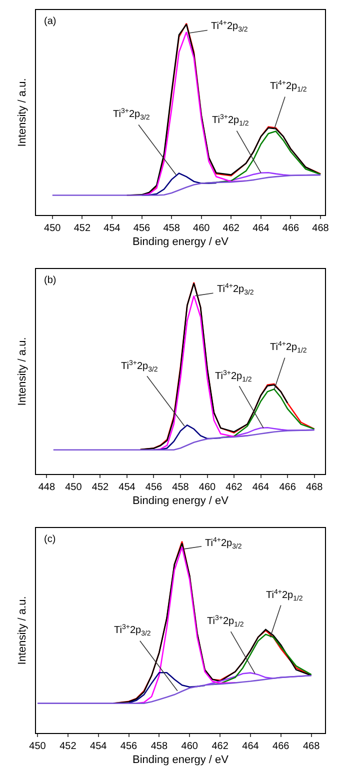  Describe the element at coordinates (50, 539) in the screenshot. I see `annotation: (c)` at that location.